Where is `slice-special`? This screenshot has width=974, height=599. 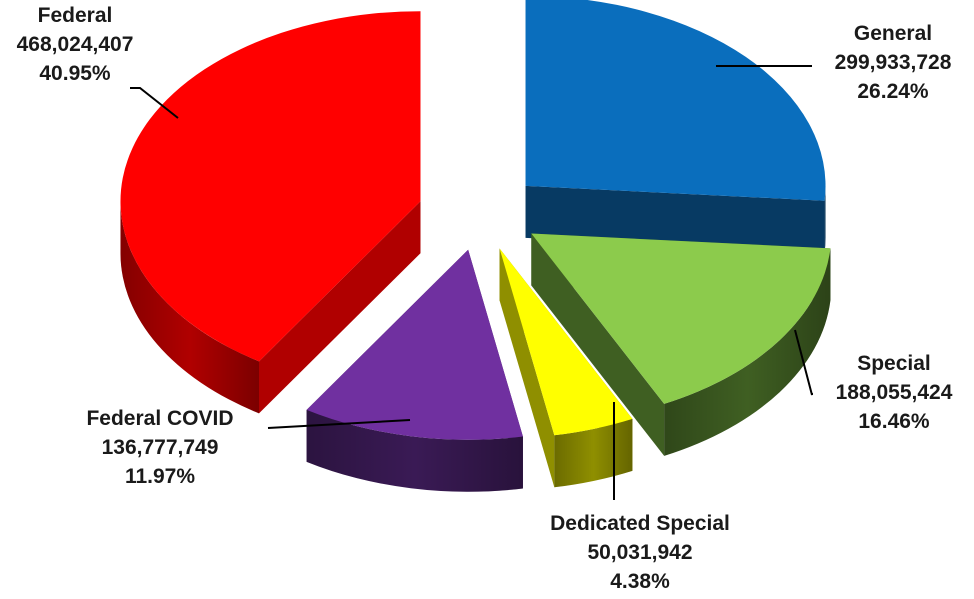
slice-special is located at coordinates (681, 318).